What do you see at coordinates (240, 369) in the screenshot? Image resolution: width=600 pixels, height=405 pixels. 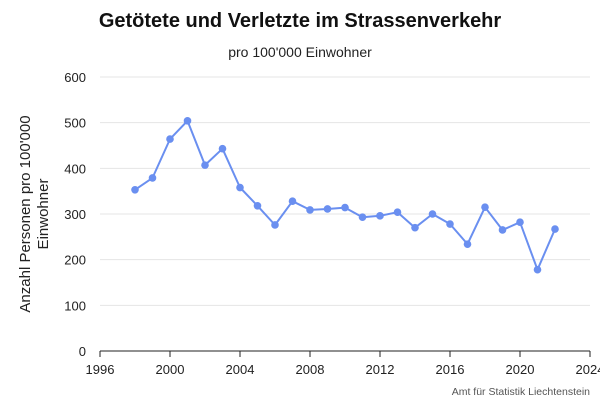 I see `x-tick-label: 2004` at bounding box center [240, 369].